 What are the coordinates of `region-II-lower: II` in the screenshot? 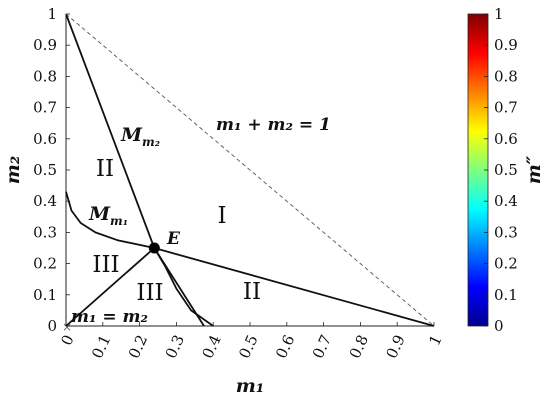 It's located at (252, 292).